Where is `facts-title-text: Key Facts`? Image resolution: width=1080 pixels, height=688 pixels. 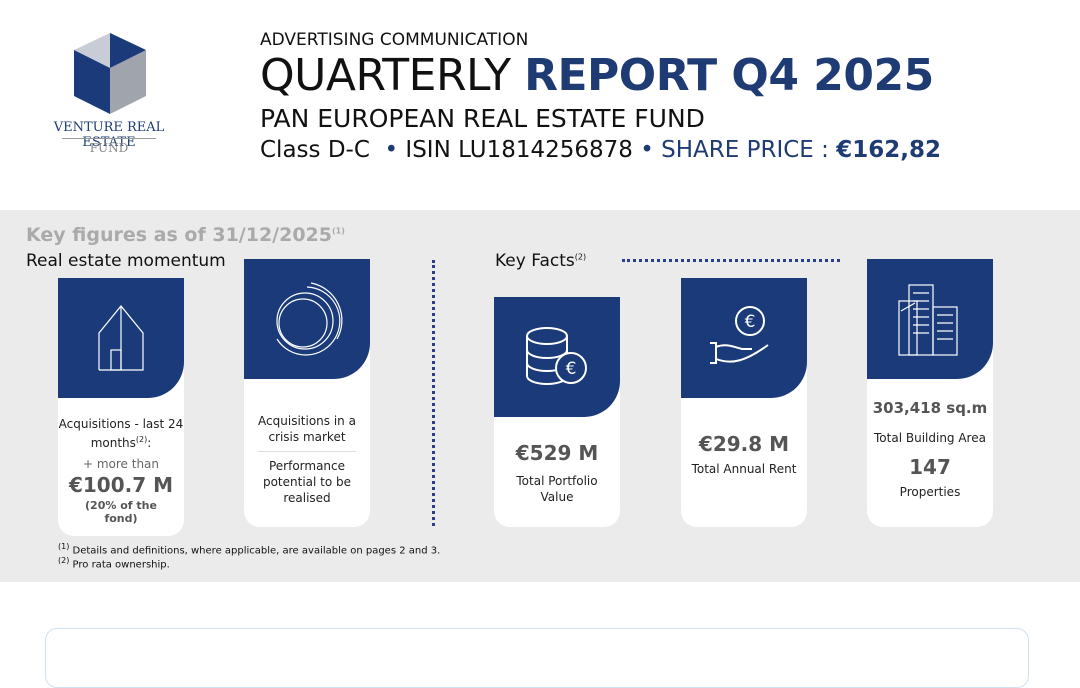 facts-title-text: Key Facts is located at coordinates (535, 261).